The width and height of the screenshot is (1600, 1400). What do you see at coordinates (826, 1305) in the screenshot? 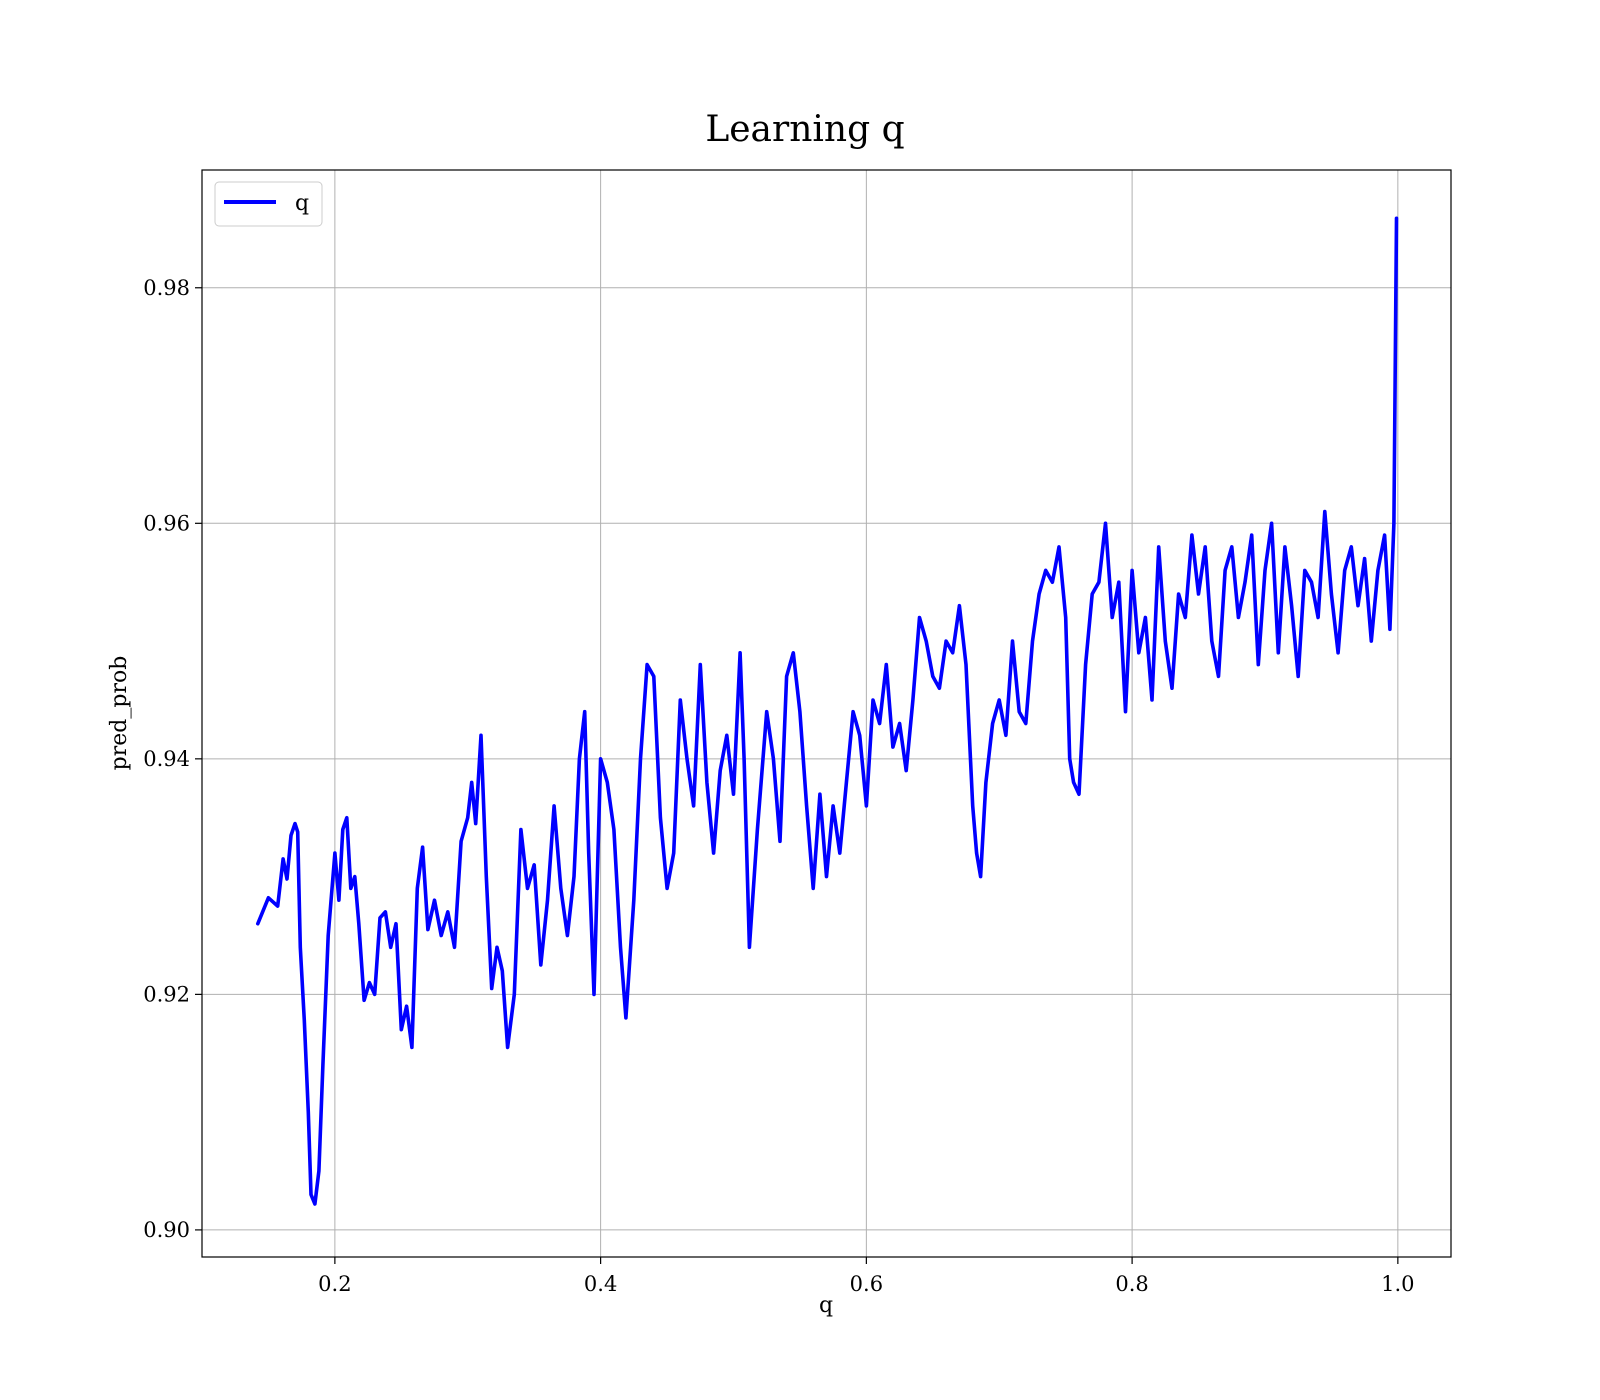
I see `x-axis-label: q` at bounding box center [826, 1305].